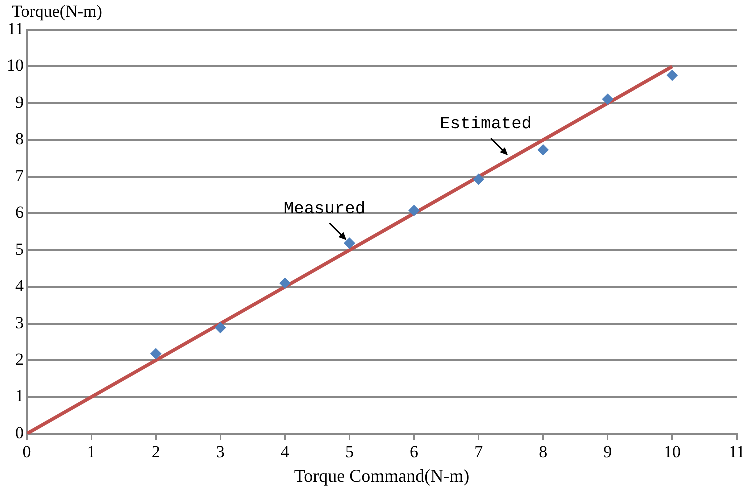 This screenshot has width=751, height=492. Describe the element at coordinates (16, 28) in the screenshot. I see `y-tick-label: 11` at that location.